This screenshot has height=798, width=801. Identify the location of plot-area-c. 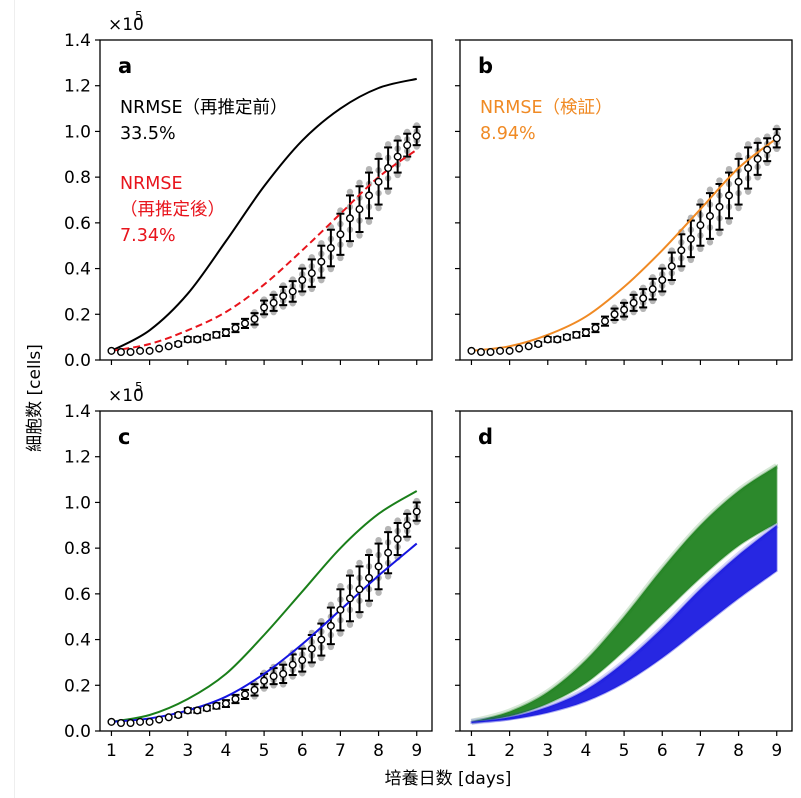
(264, 609).